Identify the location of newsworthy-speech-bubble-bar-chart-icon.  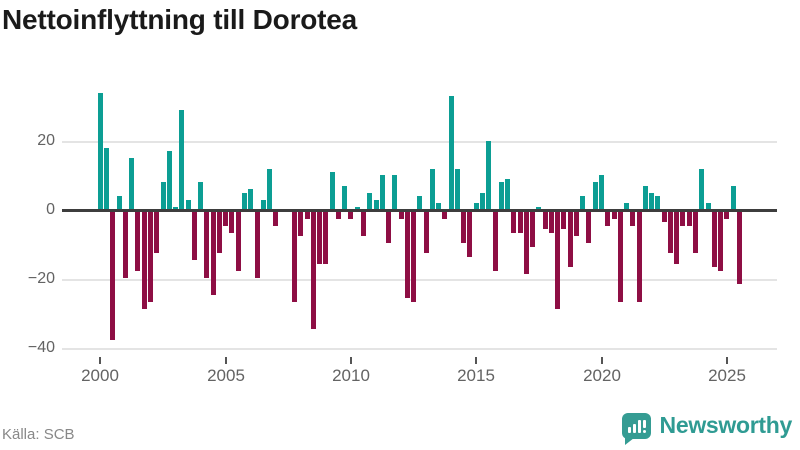
(636, 428).